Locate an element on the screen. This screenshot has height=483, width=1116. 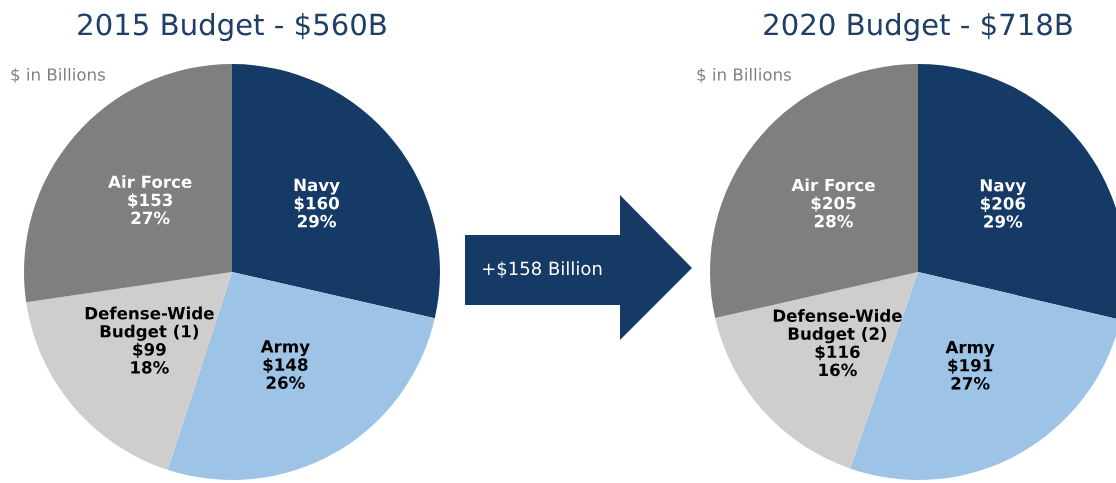
text: +$158 Billion is located at coordinates (542, 269).